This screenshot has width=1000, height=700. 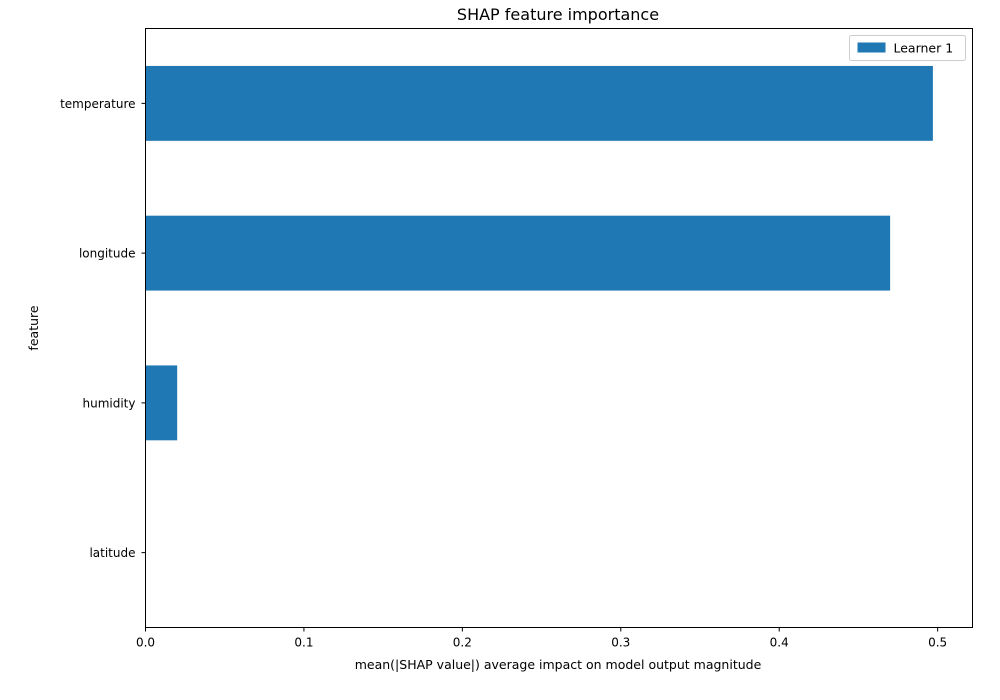 I want to click on x-tick-label: 0.1, so click(x=303, y=643).